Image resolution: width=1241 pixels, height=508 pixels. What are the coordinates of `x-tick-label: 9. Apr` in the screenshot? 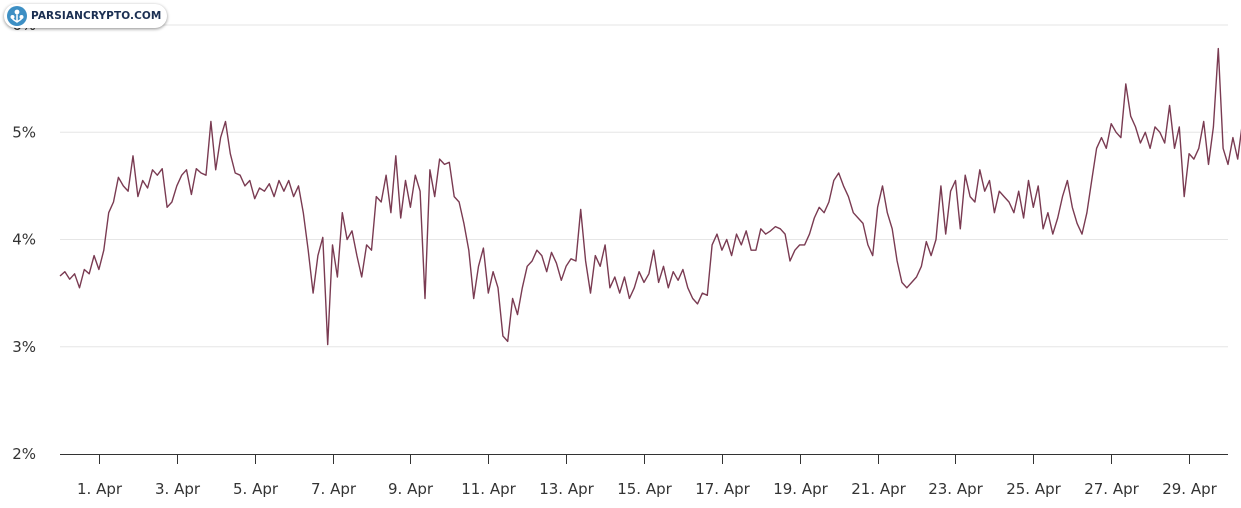 It's located at (411, 489).